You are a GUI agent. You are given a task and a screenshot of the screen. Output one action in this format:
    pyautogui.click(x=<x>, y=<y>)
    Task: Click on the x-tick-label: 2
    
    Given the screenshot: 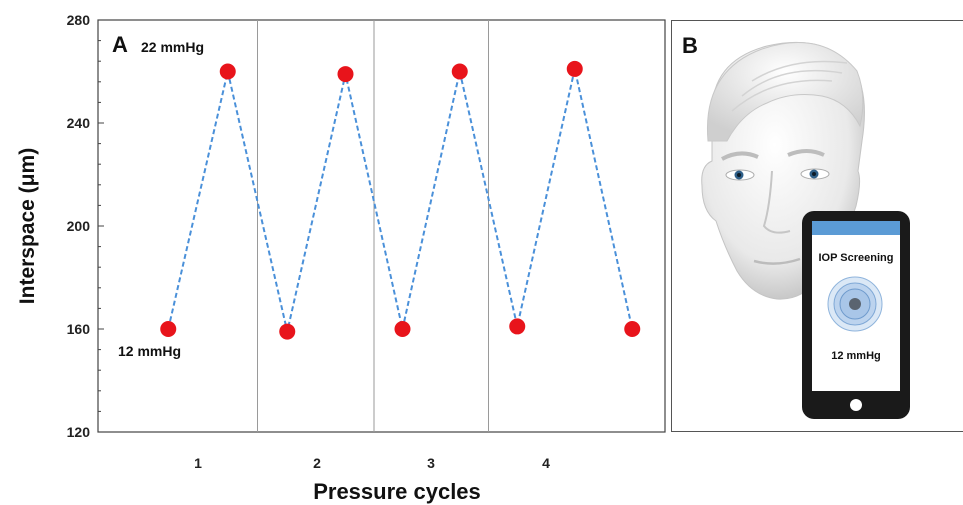 What is the action you would take?
    pyautogui.click(x=317, y=463)
    